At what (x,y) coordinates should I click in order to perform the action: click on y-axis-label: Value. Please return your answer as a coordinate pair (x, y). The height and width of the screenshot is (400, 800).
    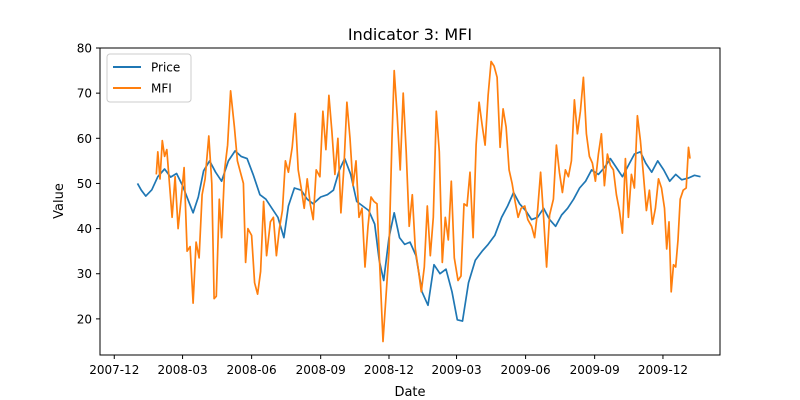
    Looking at the image, I should click on (59, 201).